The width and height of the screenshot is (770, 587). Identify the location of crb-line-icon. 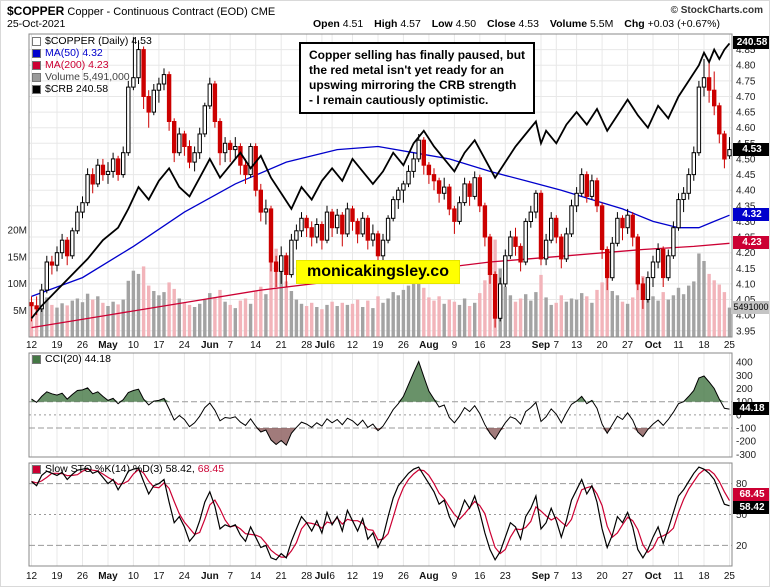
(36, 89).